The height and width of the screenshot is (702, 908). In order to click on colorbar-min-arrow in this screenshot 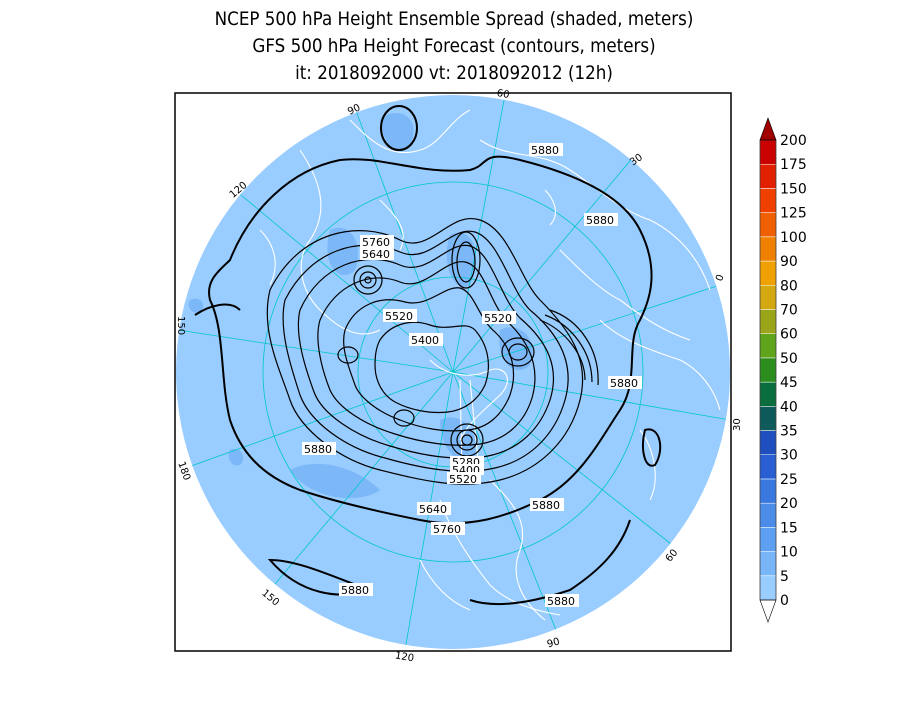, I will do `click(768, 611)`.